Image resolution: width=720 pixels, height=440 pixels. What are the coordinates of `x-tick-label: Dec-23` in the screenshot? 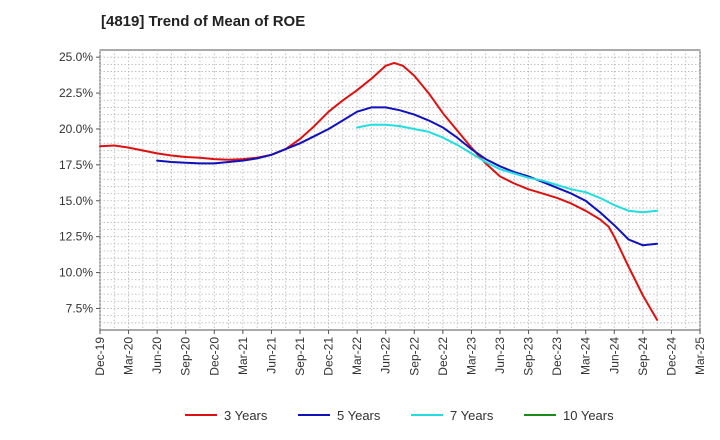 It's located at (557, 356).